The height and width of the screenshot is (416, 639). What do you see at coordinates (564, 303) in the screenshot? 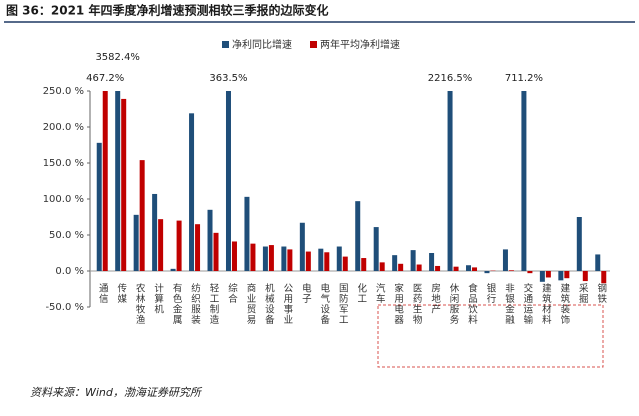
I see `x-tick-label: 建筑装饰` at bounding box center [564, 303].